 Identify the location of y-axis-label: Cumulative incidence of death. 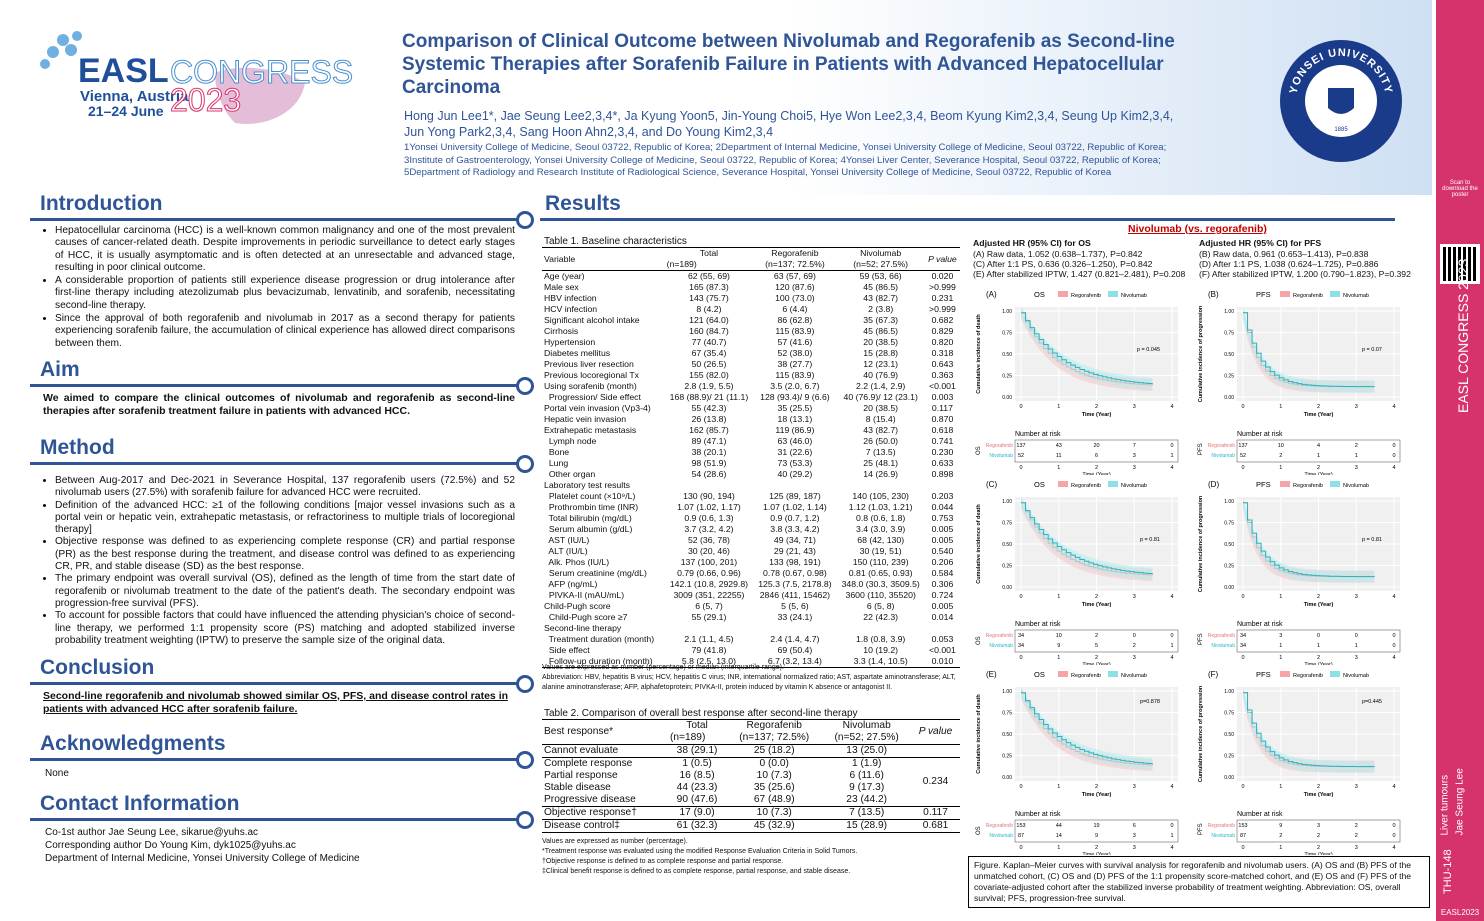
(979, 354).